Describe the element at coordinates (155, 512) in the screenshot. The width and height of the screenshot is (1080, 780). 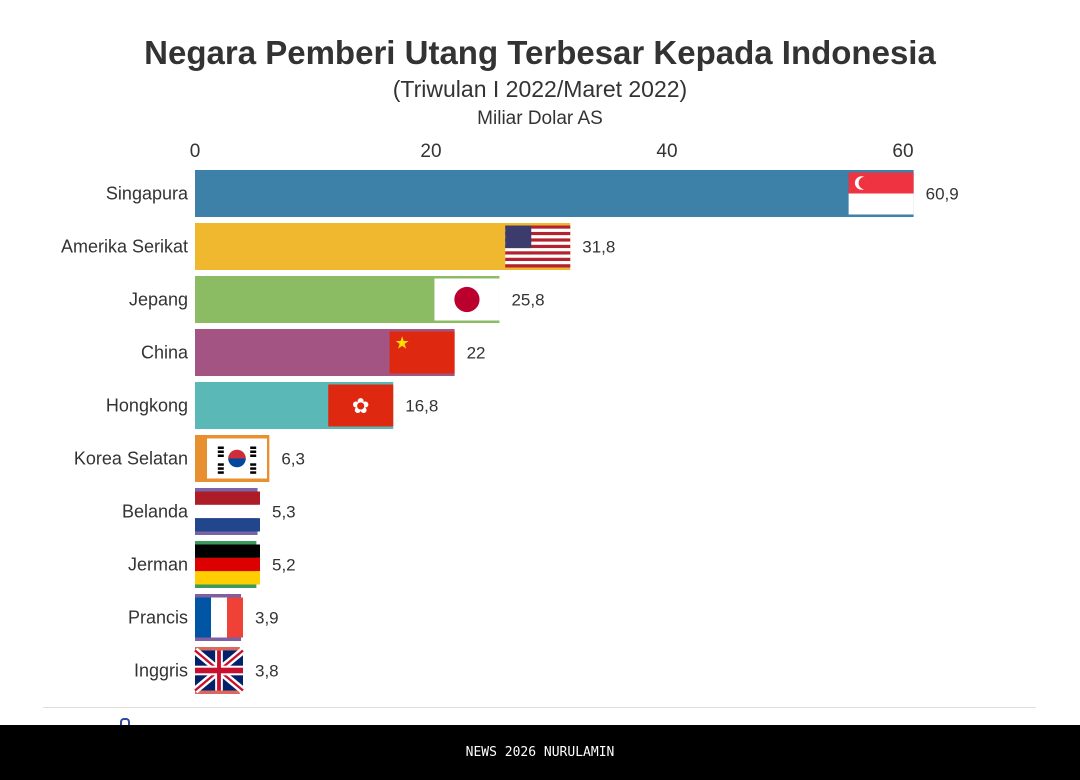
I see `category-label: Belanda` at that location.